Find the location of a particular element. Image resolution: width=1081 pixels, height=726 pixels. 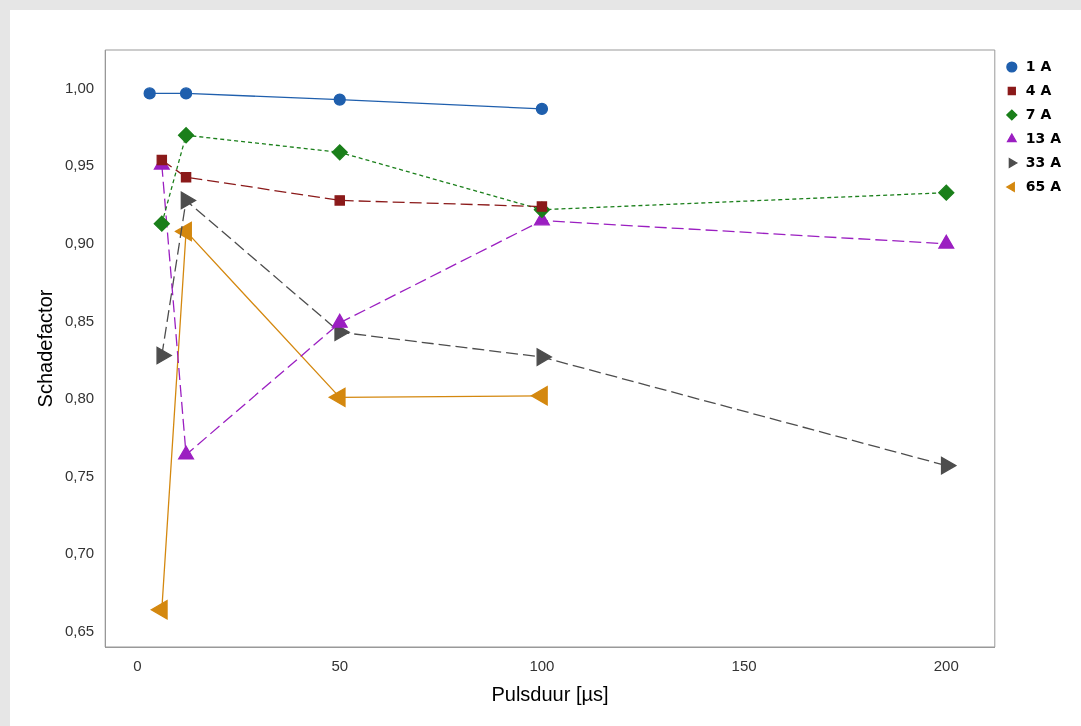

legend-label: 65 A is located at coordinates (1043, 185).